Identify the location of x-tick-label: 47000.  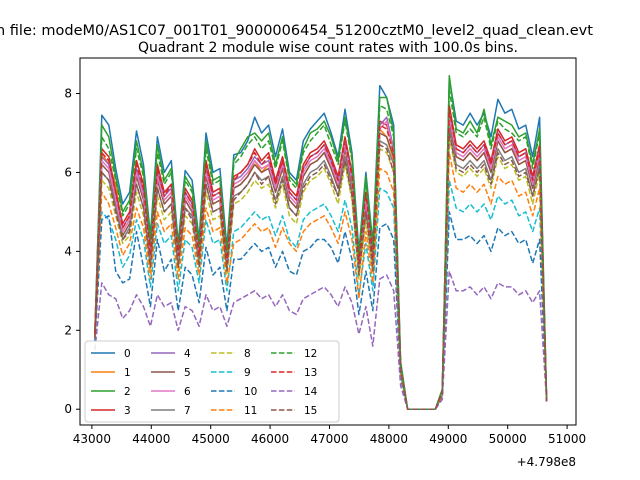
(329, 439).